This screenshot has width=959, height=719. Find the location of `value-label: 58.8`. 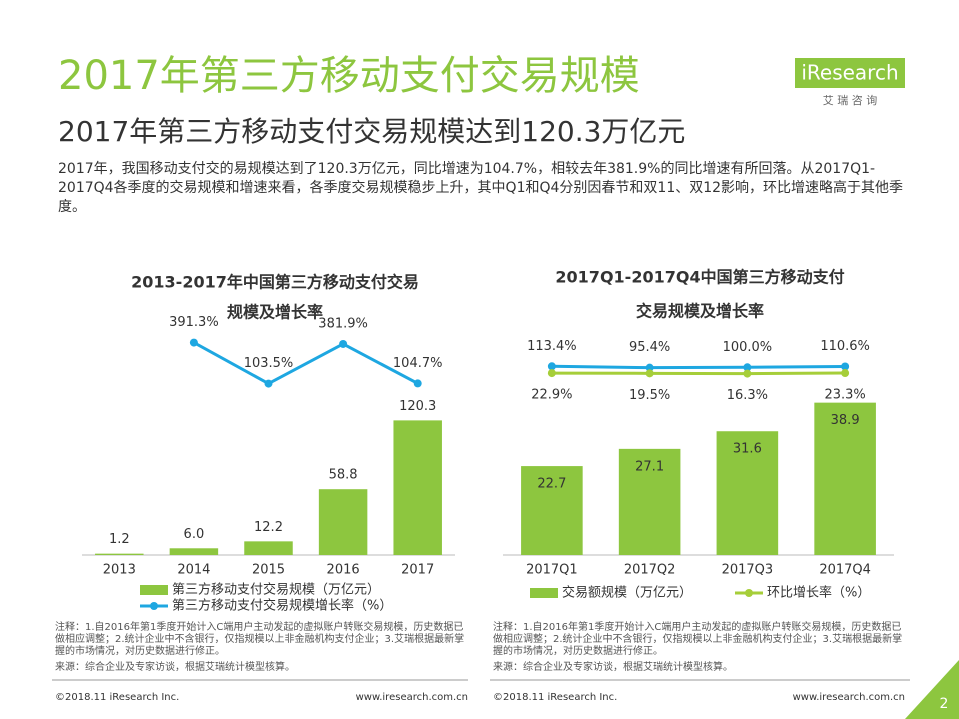

value-label: 58.8 is located at coordinates (343, 475).